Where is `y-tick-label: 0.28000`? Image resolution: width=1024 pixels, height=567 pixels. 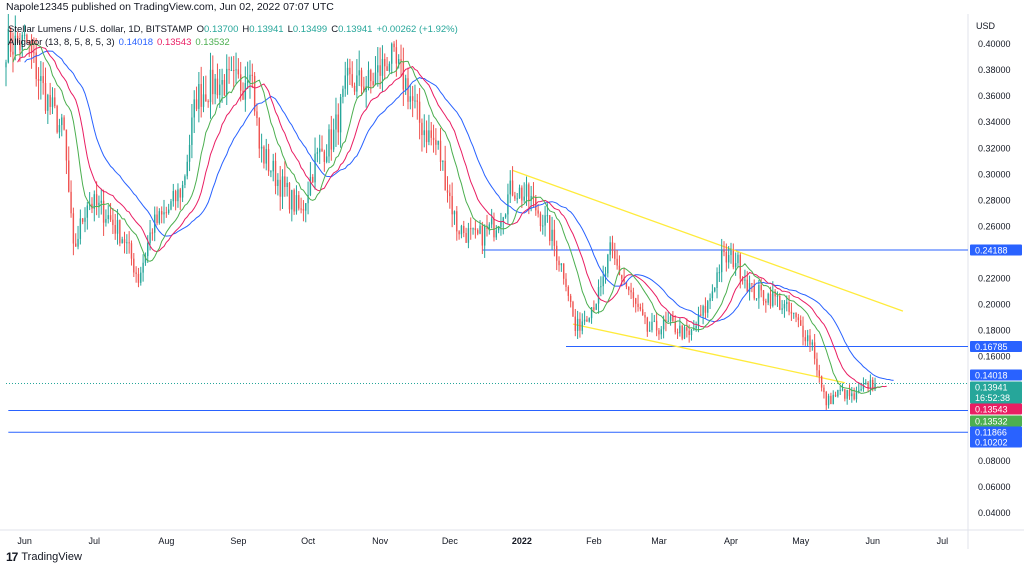 y-tick-label: 0.28000 is located at coordinates (994, 200).